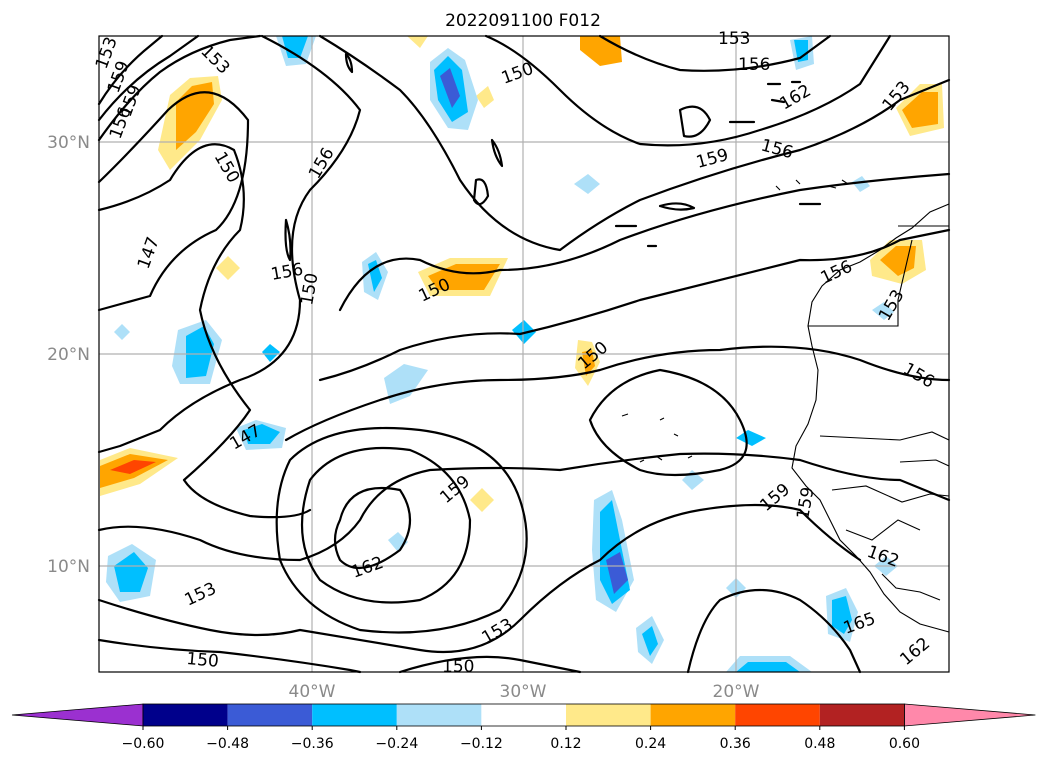 The width and height of the screenshot is (1047, 765). I want to click on map-title: 2022091100 F012, so click(523, 21).